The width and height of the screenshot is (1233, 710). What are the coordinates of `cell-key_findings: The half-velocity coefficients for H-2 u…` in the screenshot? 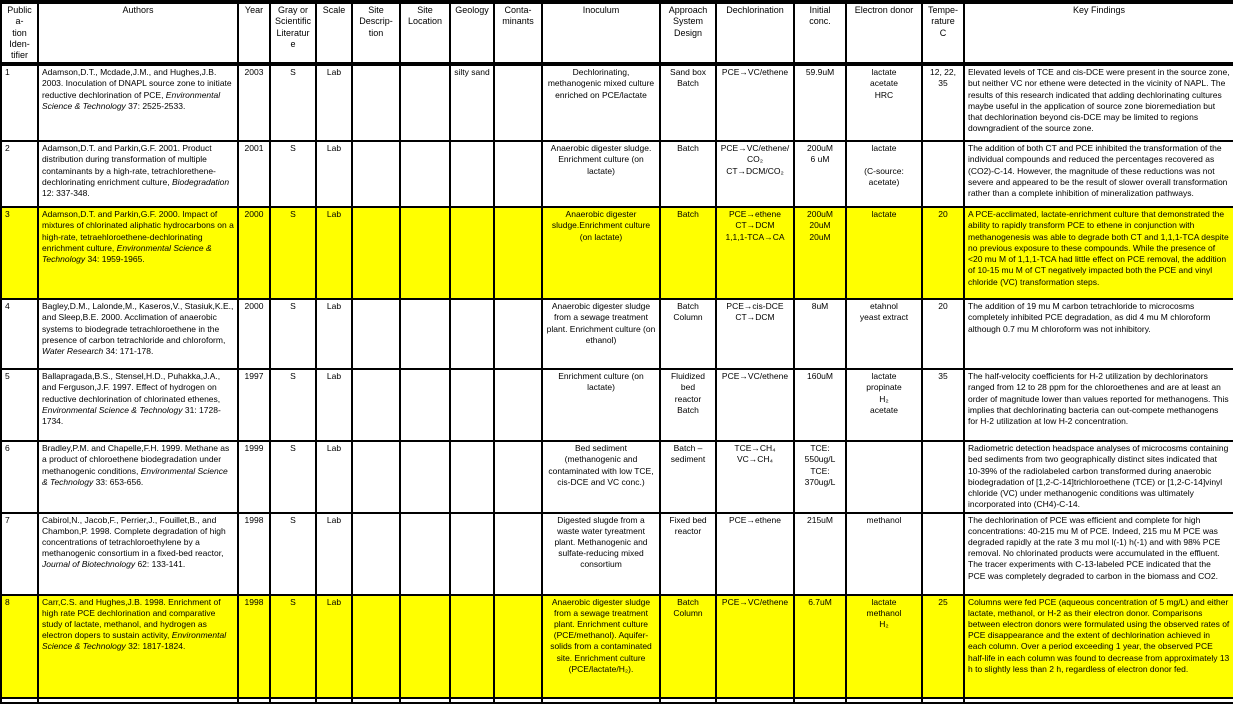 It's located at (1098, 405).